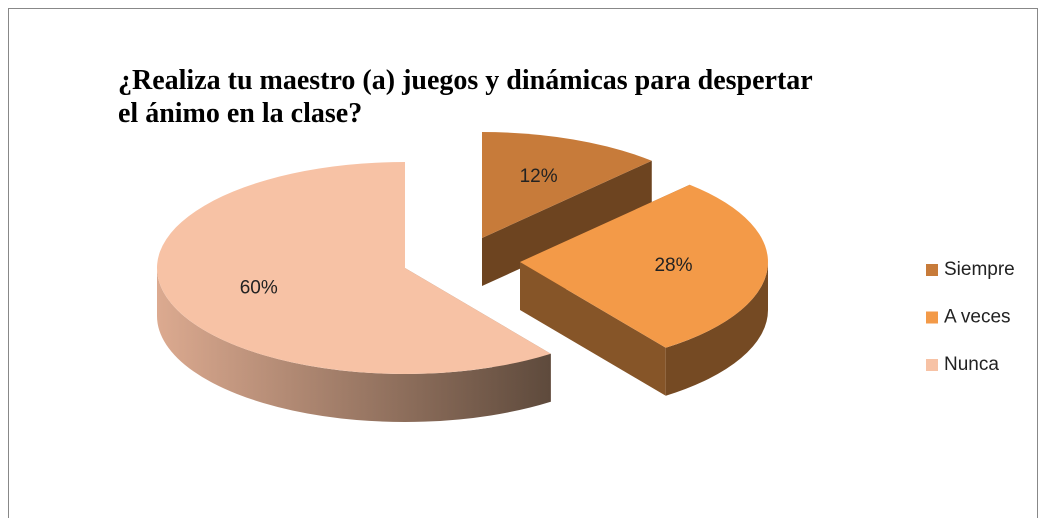 Image resolution: width=1048 pixels, height=518 pixels. What do you see at coordinates (539, 176) in the screenshot?
I see `data-label: 12%` at bounding box center [539, 176].